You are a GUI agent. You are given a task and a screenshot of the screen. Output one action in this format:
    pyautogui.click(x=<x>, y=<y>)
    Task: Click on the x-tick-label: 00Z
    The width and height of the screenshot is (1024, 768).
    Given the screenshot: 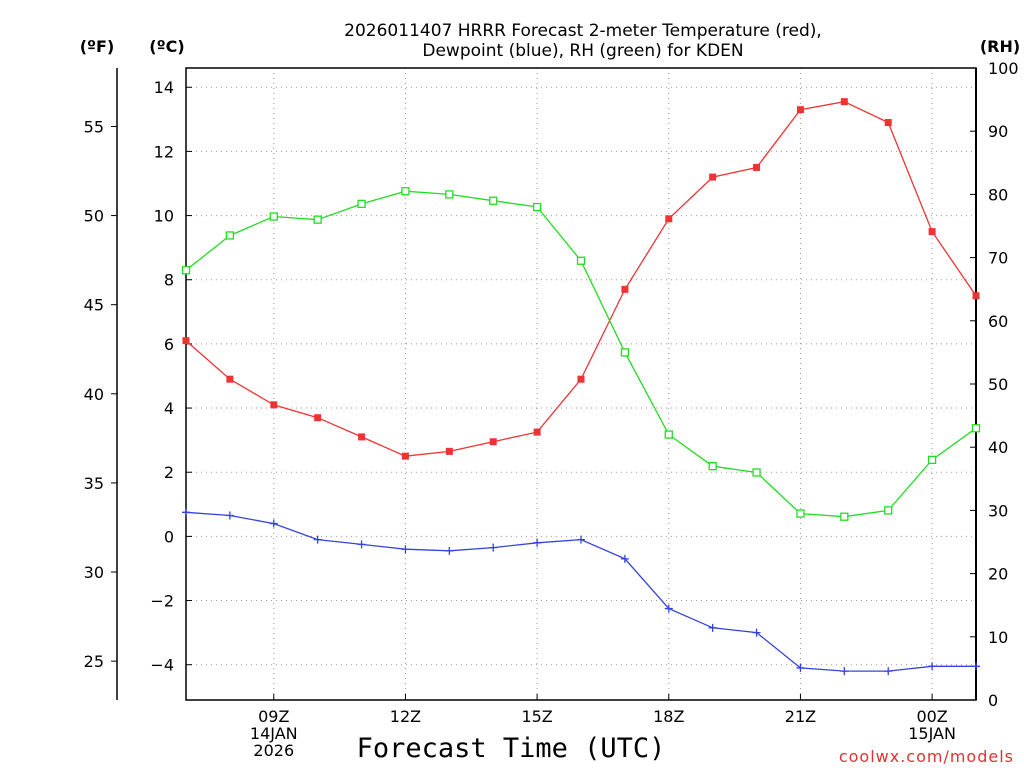 What is the action you would take?
    pyautogui.click(x=931, y=716)
    